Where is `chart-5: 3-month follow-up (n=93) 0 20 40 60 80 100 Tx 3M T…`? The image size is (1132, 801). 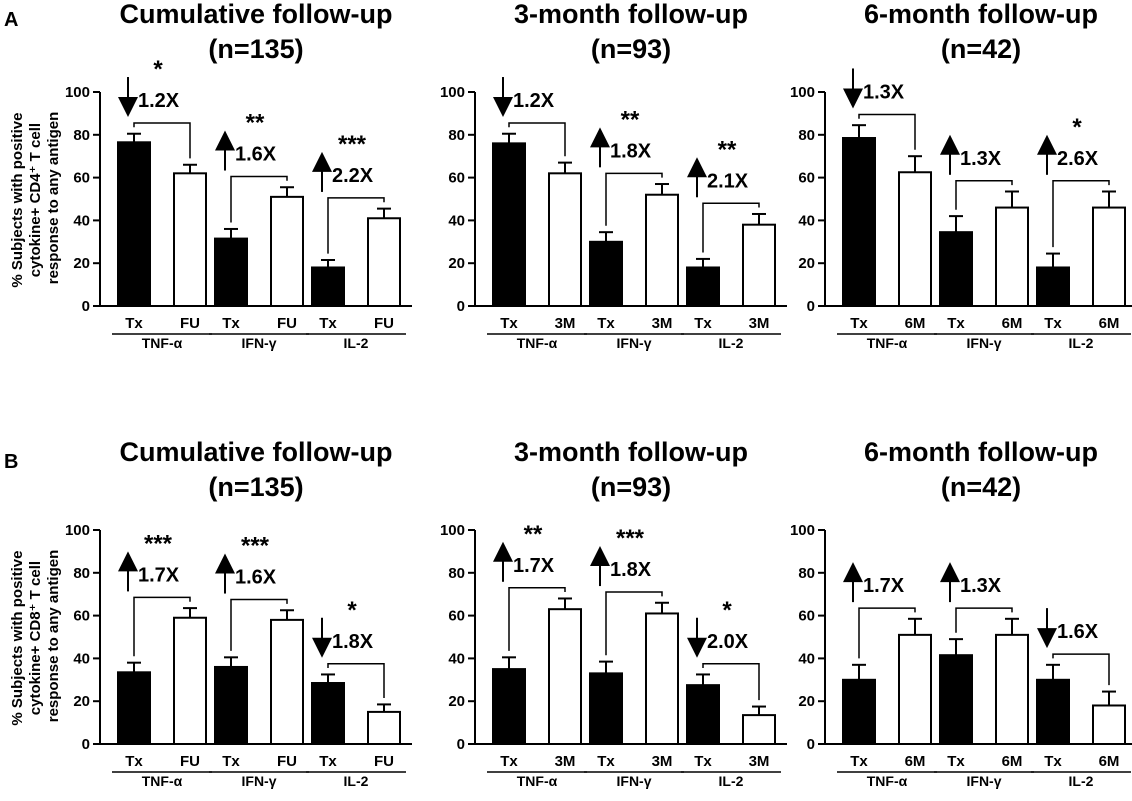
chart-5: 3-month follow-up (n=93) 0 20 40 60 80 100 Tx 3M T… is located at coordinates (613, 613).